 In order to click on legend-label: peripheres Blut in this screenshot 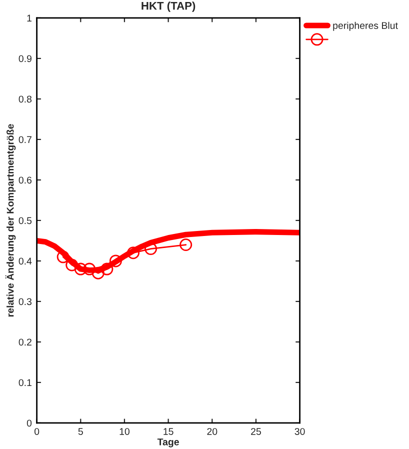, I will do `click(365, 26)`.